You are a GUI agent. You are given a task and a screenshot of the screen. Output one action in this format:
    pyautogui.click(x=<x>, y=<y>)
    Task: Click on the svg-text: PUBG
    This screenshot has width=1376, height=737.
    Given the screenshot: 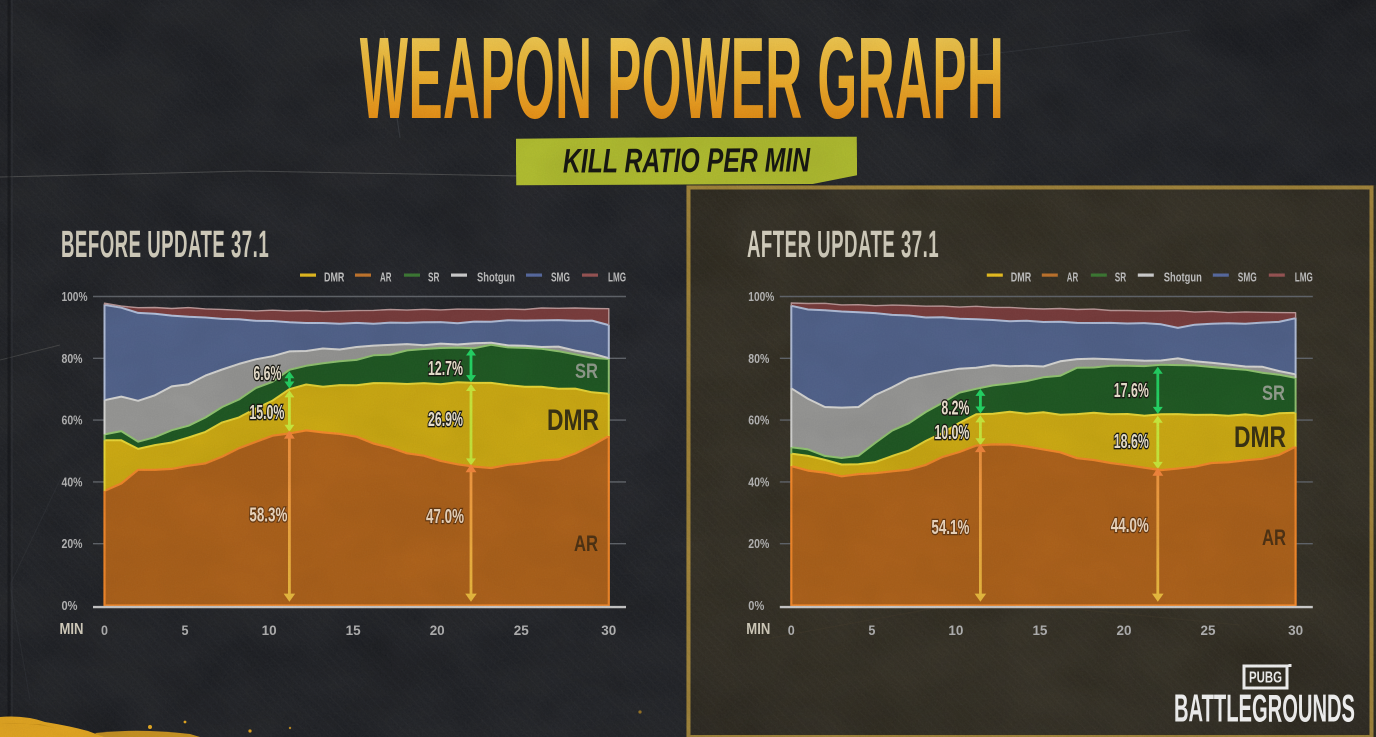 What is the action you would take?
    pyautogui.click(x=1265, y=678)
    